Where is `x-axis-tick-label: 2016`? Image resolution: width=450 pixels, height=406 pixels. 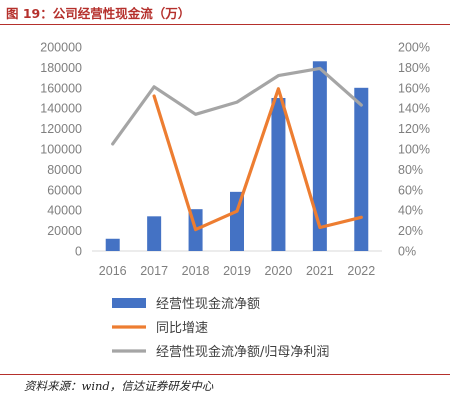
x-axis-tick-label: 2016 is located at coordinates (113, 271).